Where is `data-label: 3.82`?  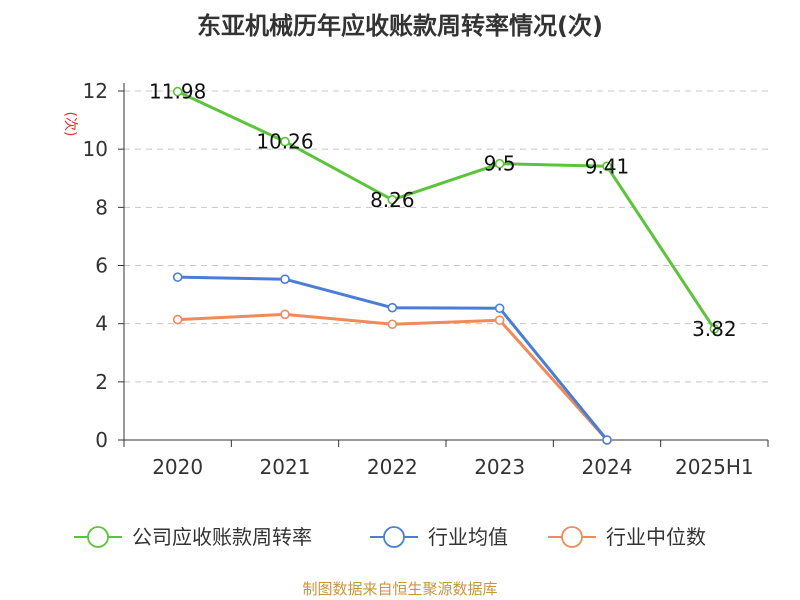 data-label: 3.82 is located at coordinates (714, 329).